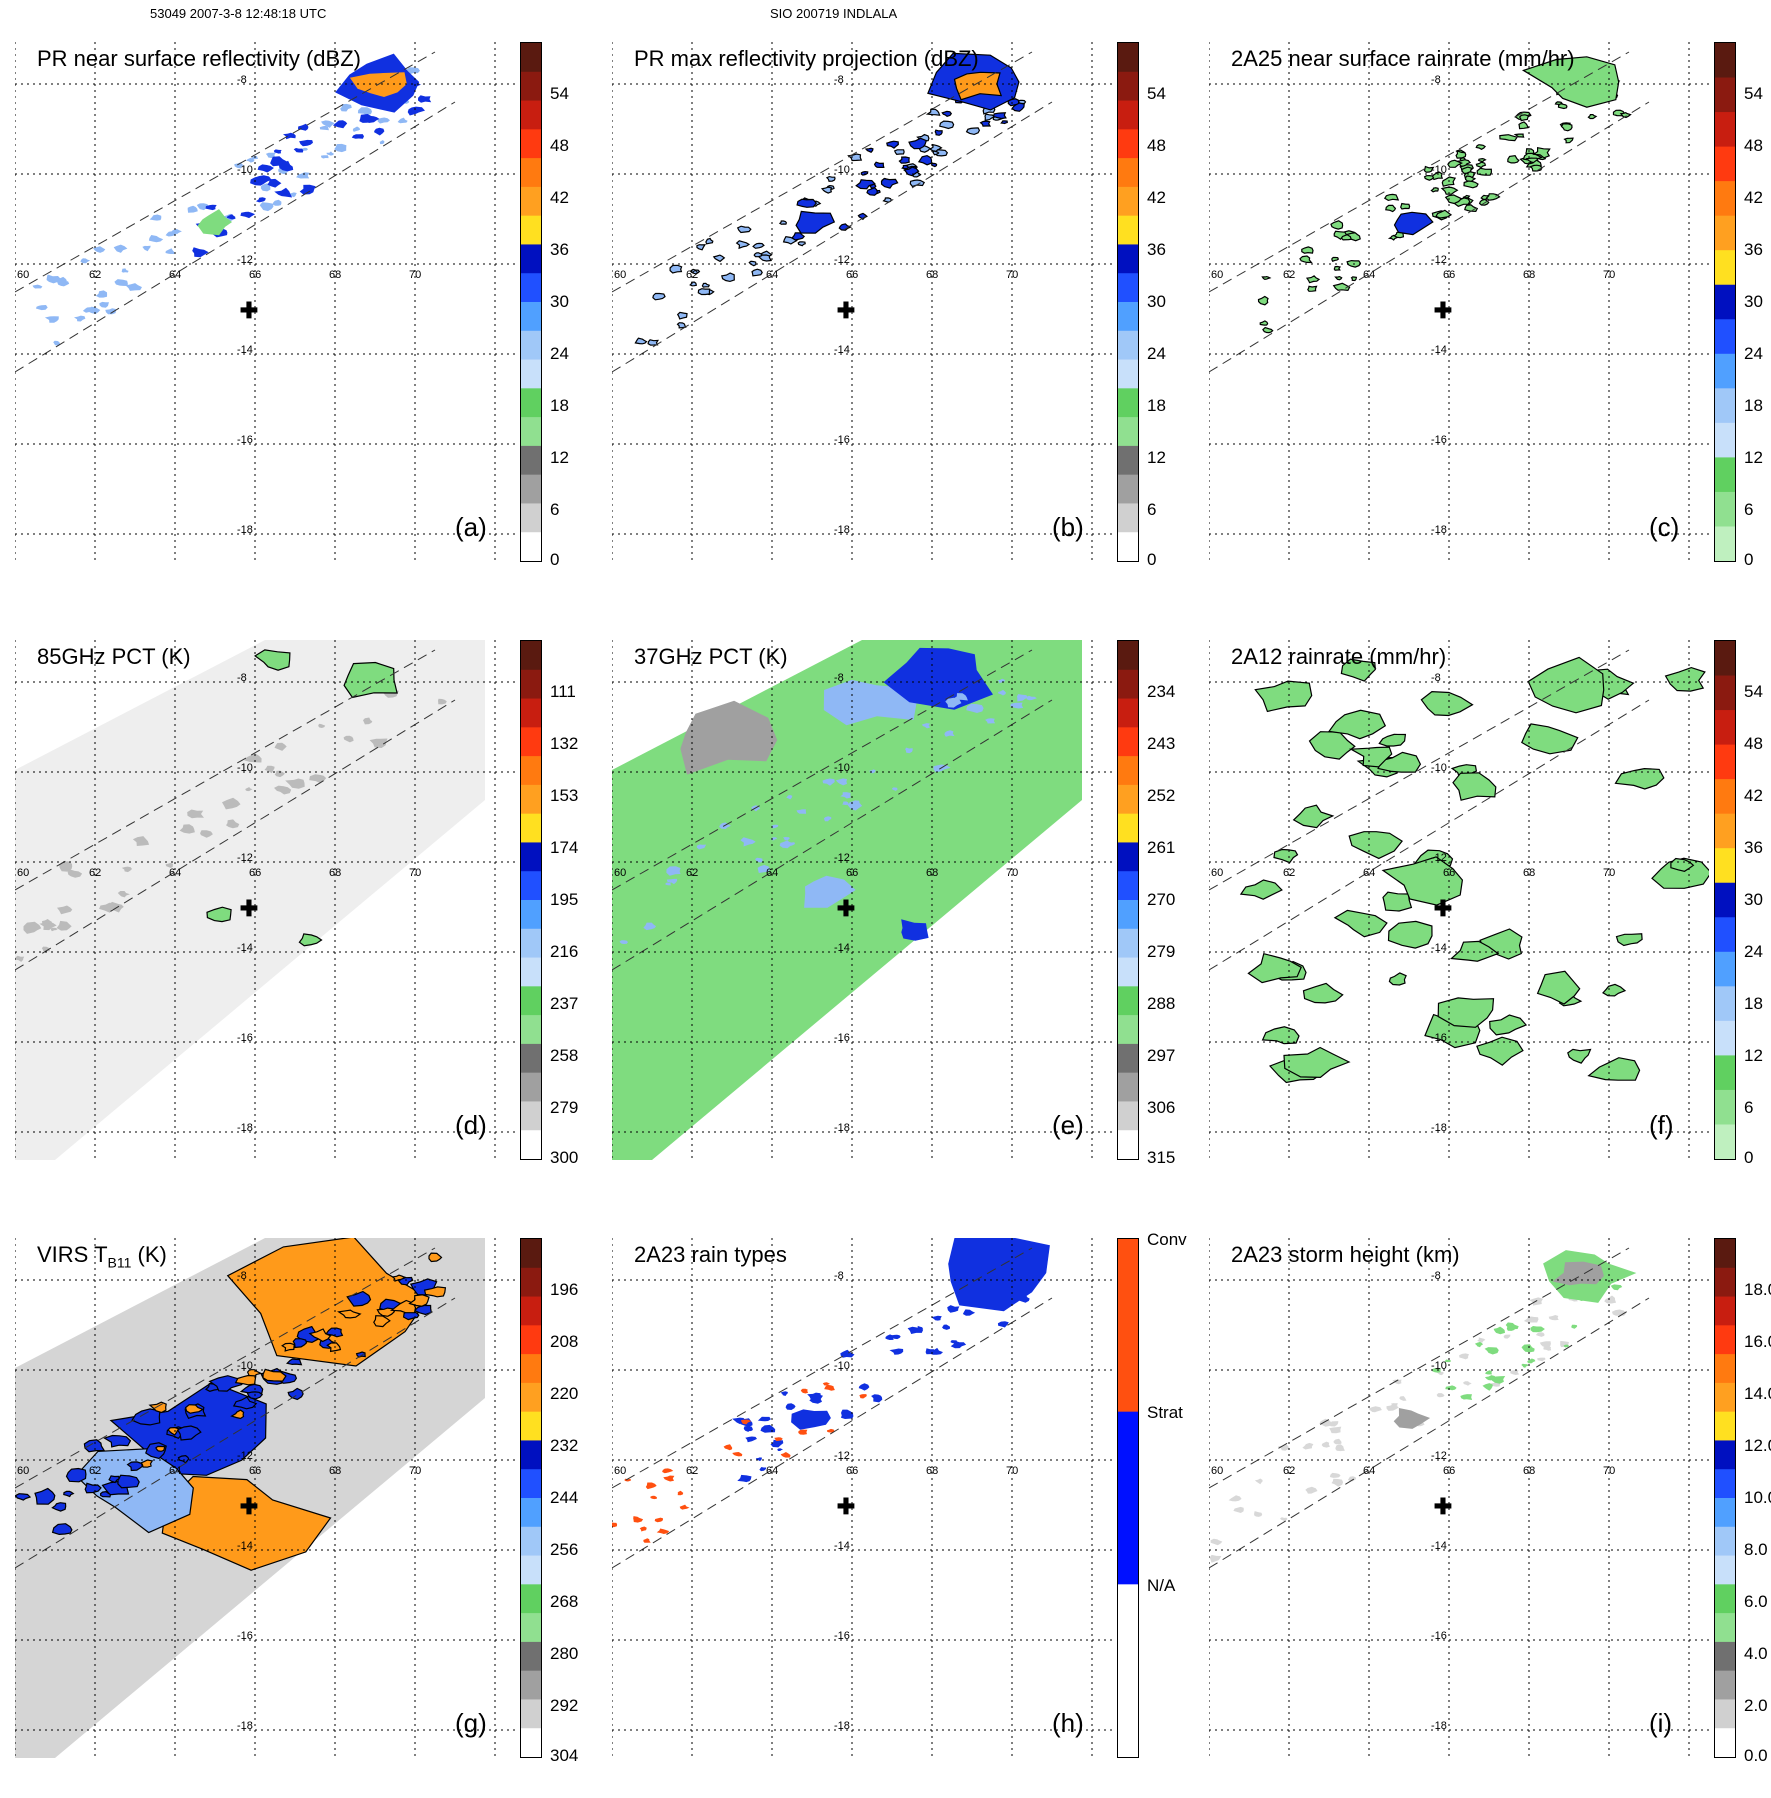 Image resolution: width=1771 pixels, height=1798 pixels. I want to click on storm-region, so click(1570, 82).